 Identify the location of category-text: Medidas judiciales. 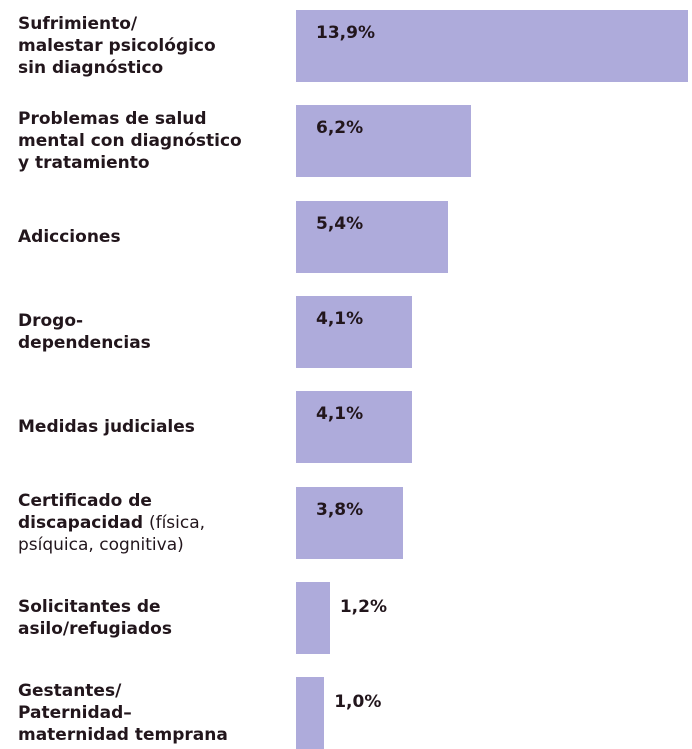
(106, 427).